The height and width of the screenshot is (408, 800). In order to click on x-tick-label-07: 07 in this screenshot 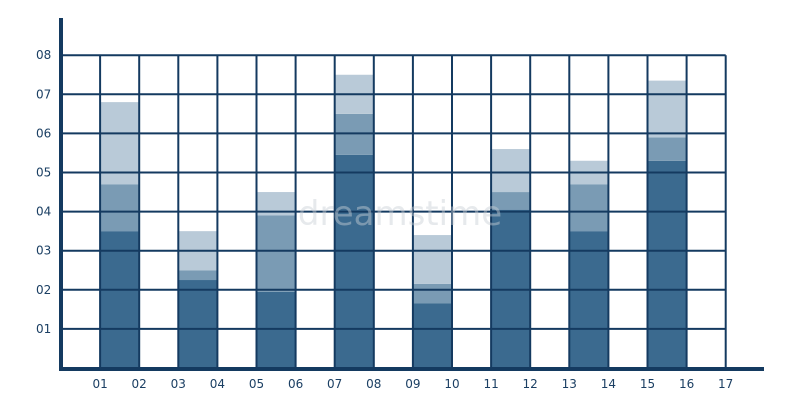, I will do `click(334, 384)`.